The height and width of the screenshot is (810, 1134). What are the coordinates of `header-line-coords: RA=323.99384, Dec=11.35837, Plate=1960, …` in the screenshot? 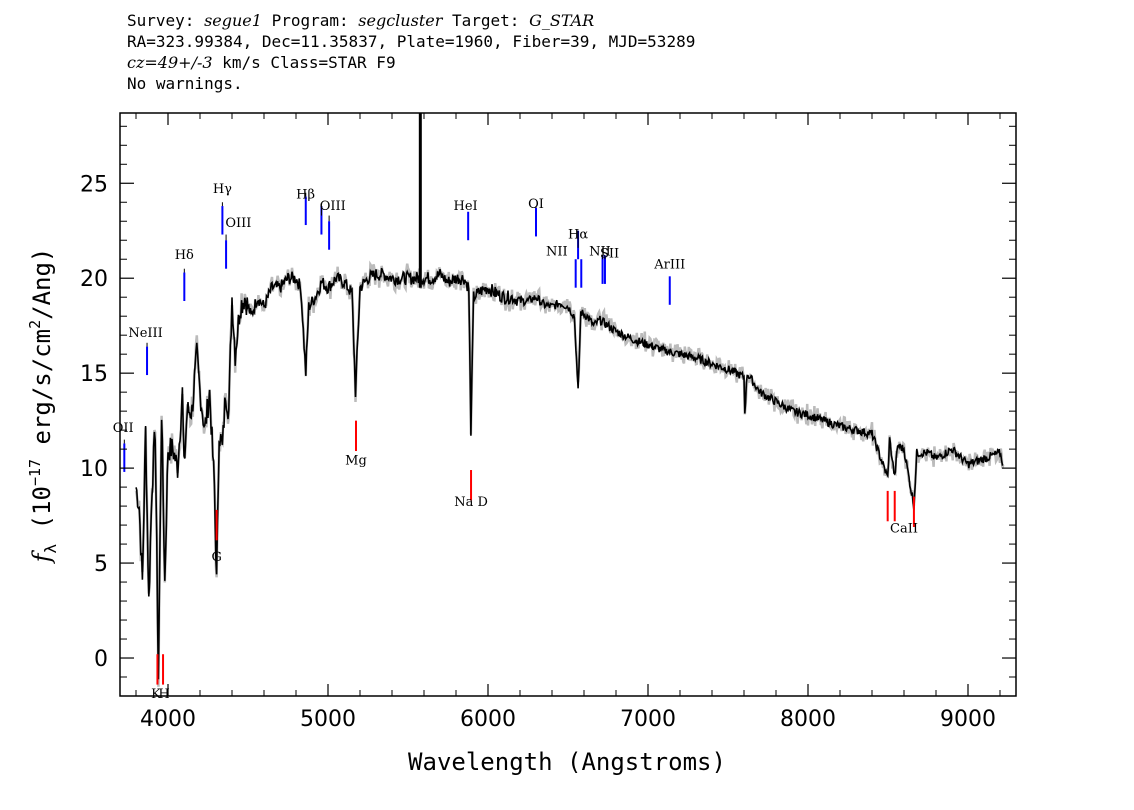 It's located at (411, 41).